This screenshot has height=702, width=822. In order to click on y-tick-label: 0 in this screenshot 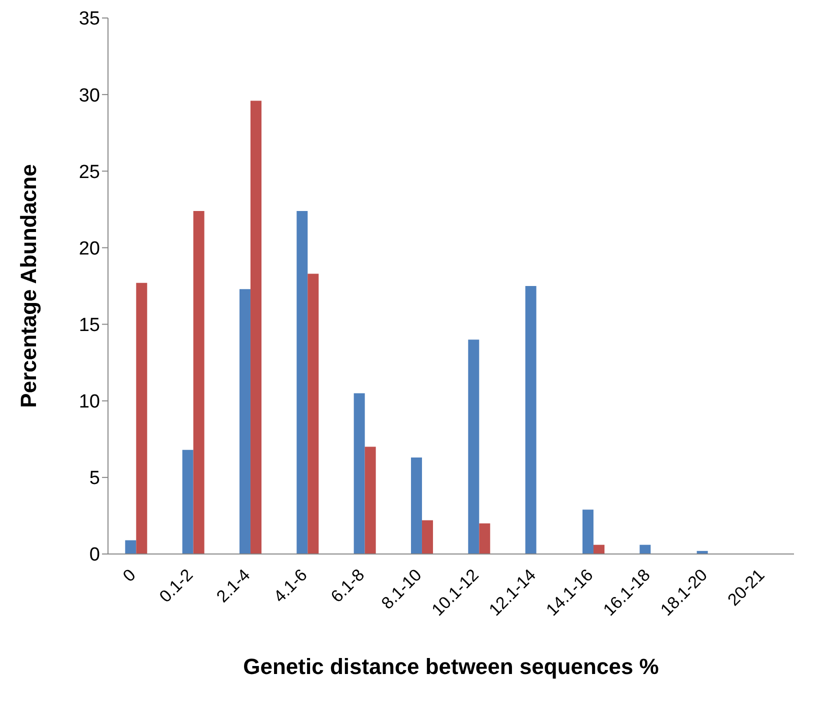, I will do `click(94, 555)`.